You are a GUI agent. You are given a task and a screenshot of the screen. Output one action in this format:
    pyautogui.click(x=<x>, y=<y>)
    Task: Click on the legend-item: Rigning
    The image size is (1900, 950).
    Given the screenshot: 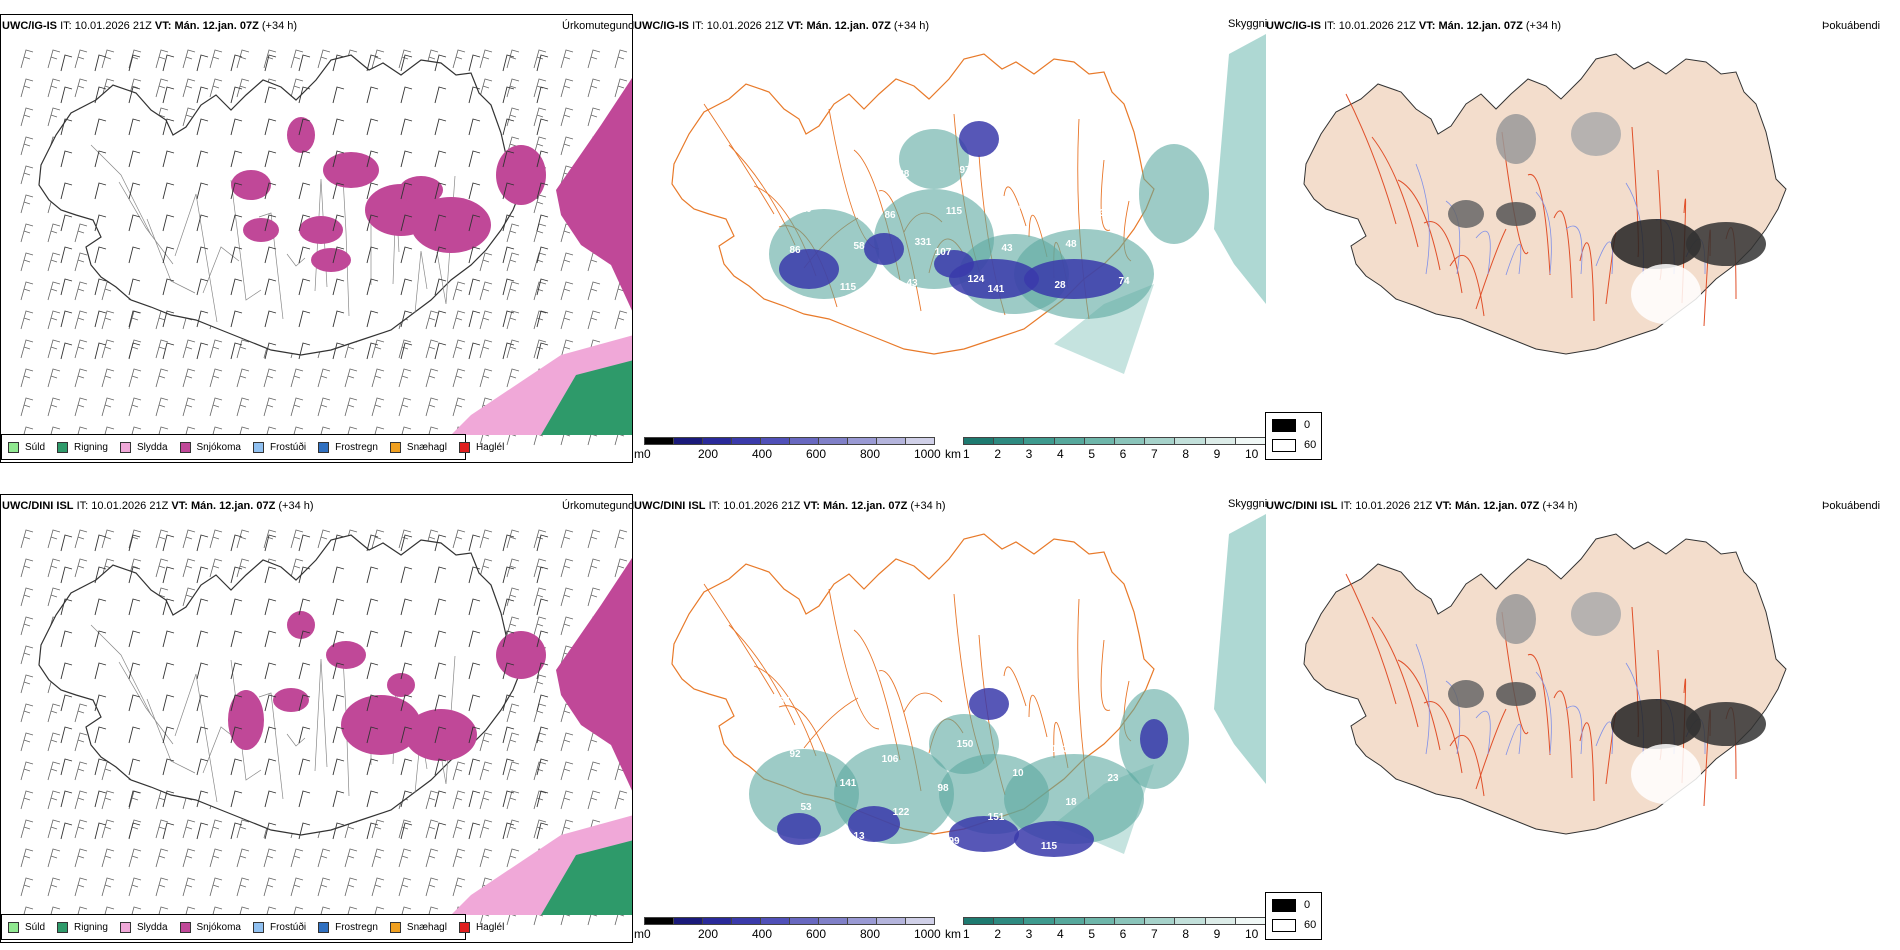 What is the action you would take?
    pyautogui.click(x=82, y=927)
    